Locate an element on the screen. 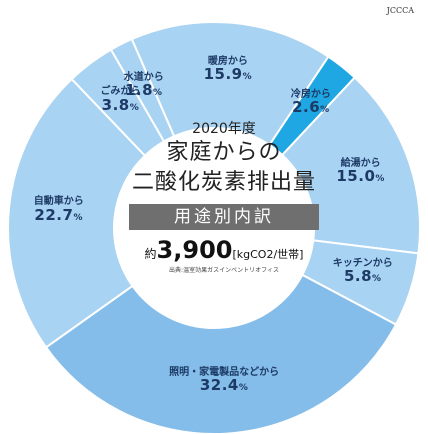  usage-breakdown-band: 用途別内訳 is located at coordinates (224, 217).